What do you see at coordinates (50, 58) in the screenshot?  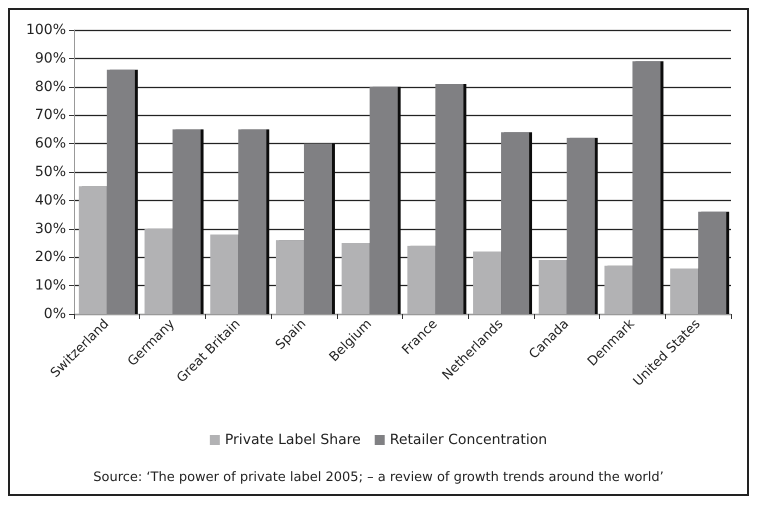 I see `y-tick-label: 90%` at bounding box center [50, 58].